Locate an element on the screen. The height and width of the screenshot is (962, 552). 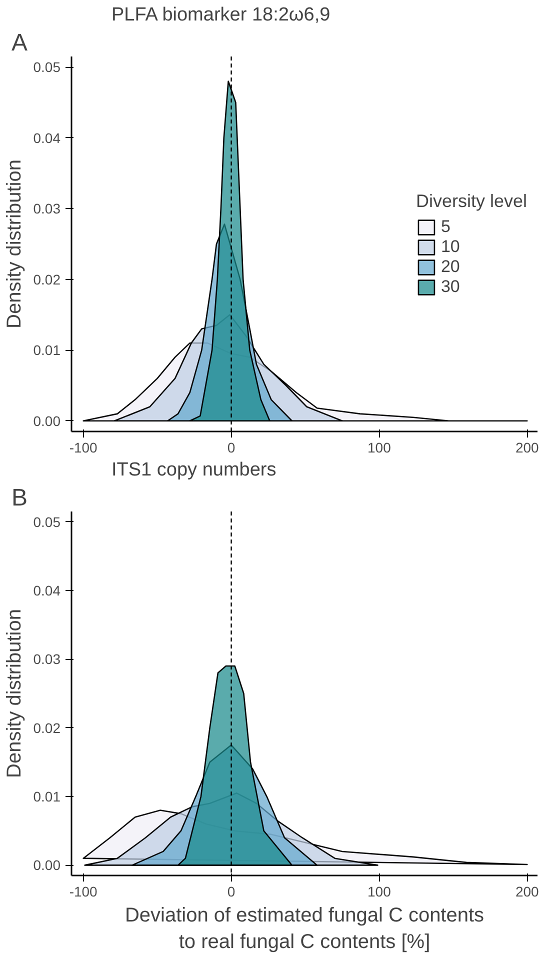
chart-title: PLFA biomarker 18:2ω6,9 is located at coordinates (221, 15).